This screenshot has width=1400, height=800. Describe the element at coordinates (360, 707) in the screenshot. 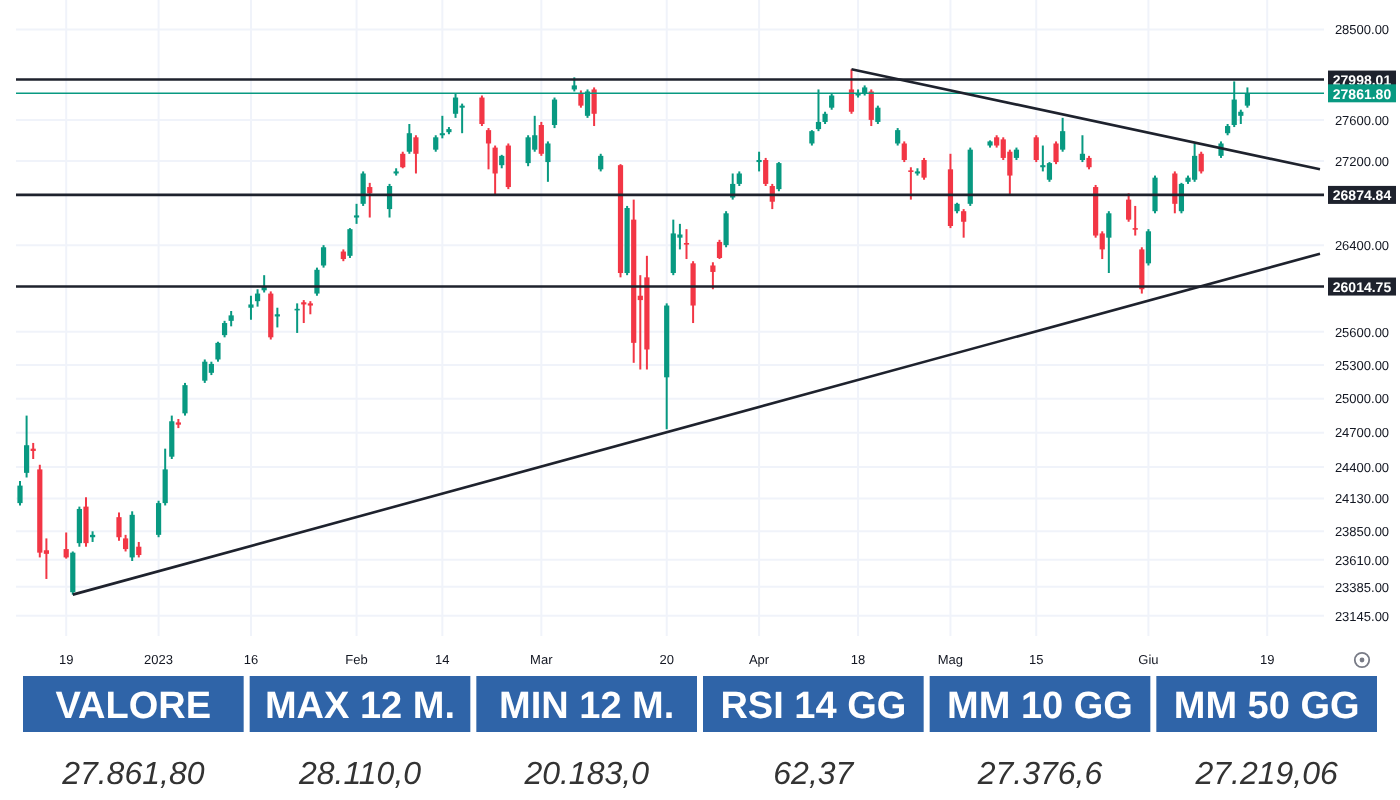

I see `category-label: MAX 12 M.` at that location.